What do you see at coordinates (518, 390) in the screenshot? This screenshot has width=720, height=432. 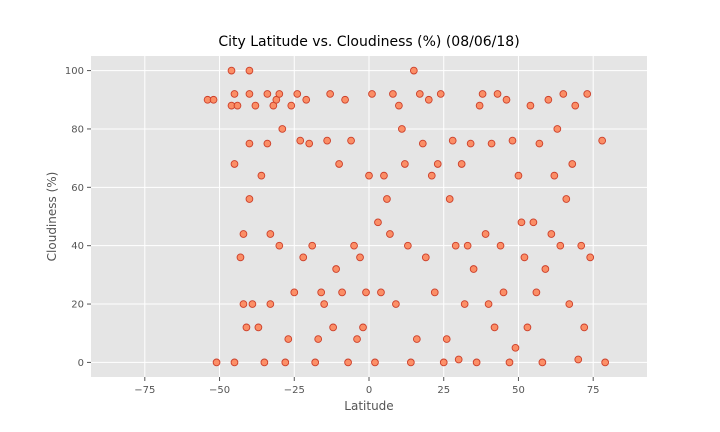 I see `x-tick-label: 50` at bounding box center [518, 390].